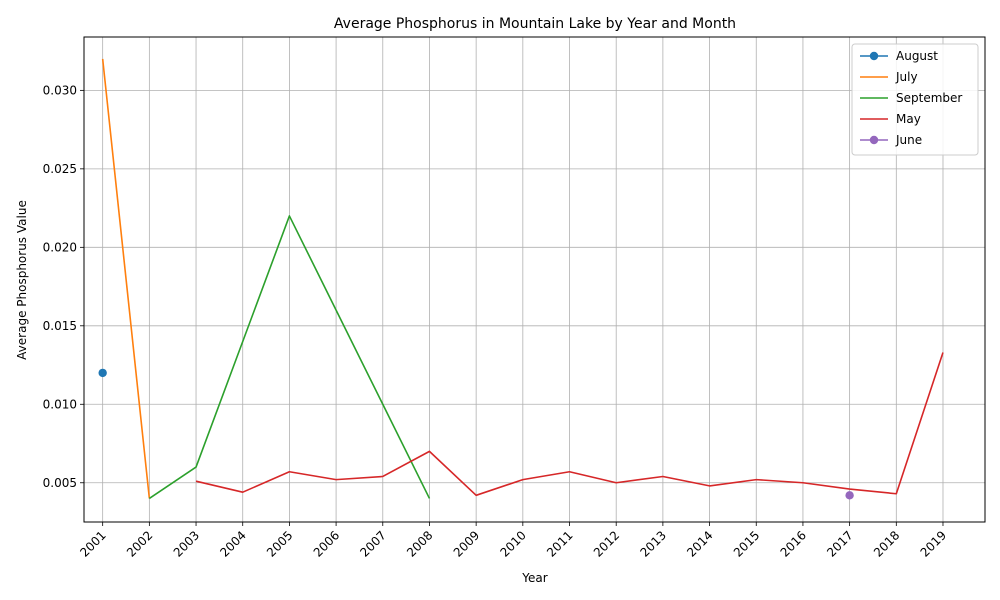 The image size is (1000, 600). Describe the element at coordinates (891, 140) in the screenshot. I see `legend-item-june: June` at that location.